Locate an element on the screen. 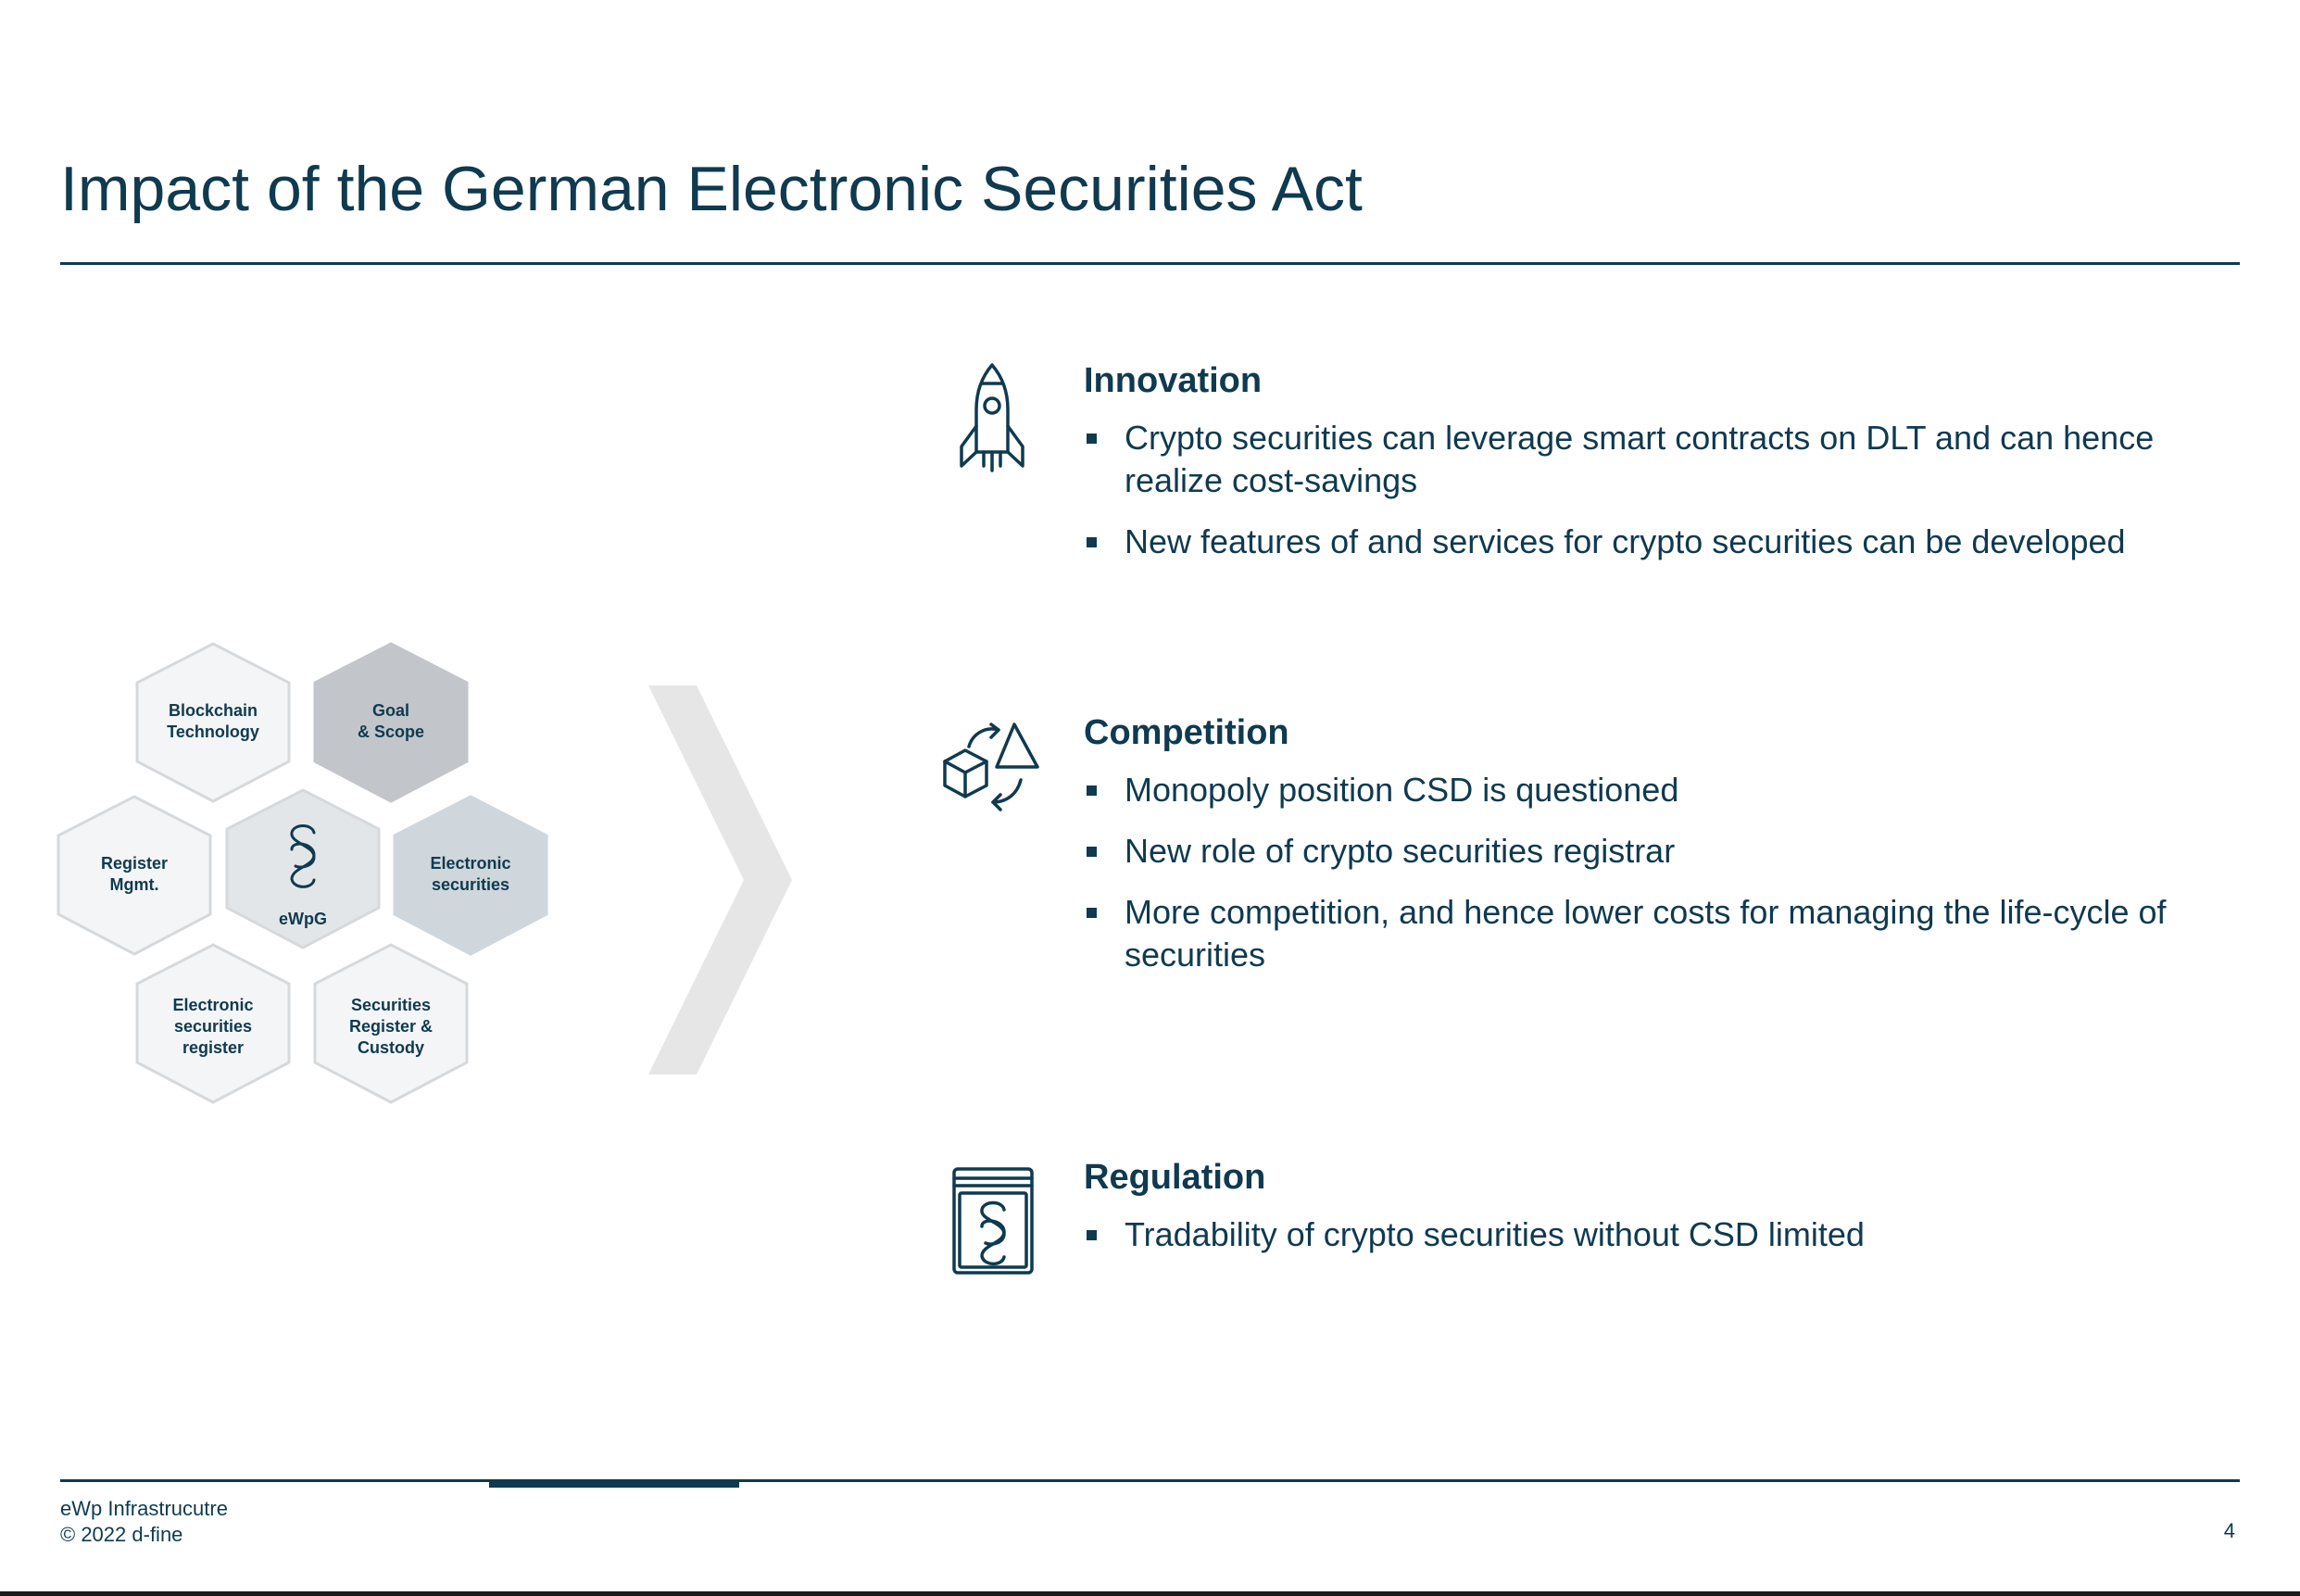 The height and width of the screenshot is (1596, 2300). svg-text: Securities is located at coordinates (391, 1005).